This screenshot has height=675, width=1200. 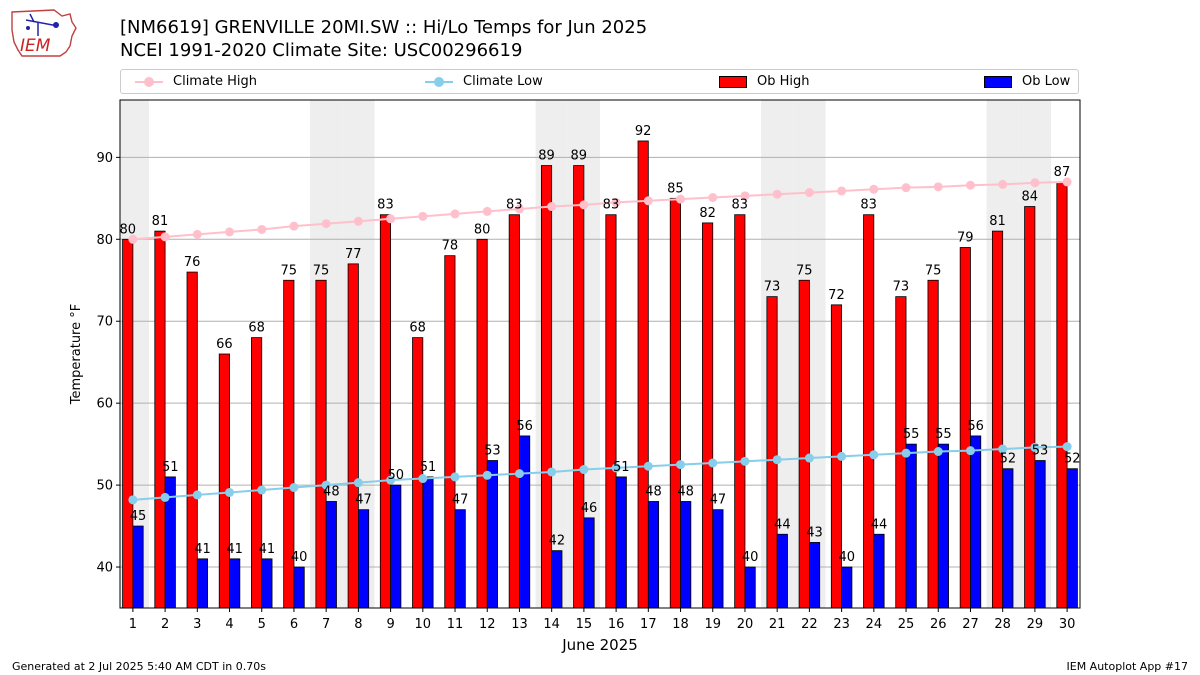 What do you see at coordinates (680, 624) in the screenshot?
I see `x-tick-label: 18` at bounding box center [680, 624].